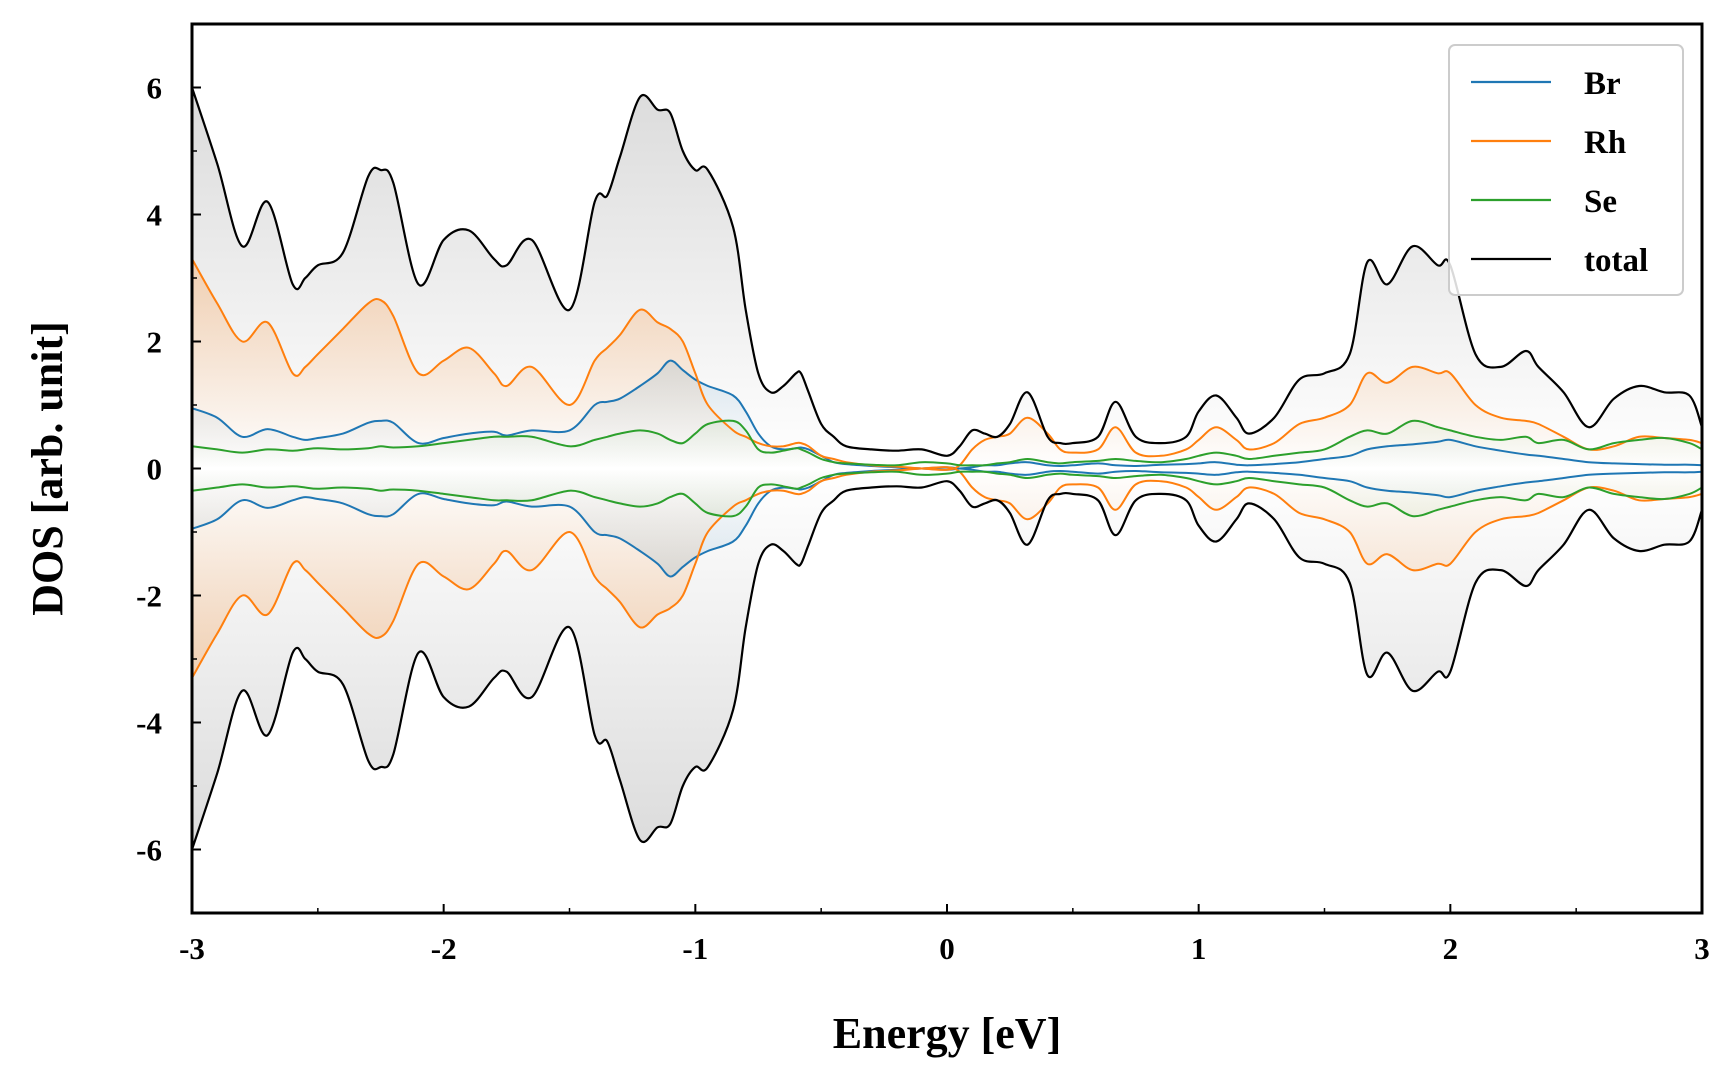 This screenshot has height=1080, width=1728. What do you see at coordinates (1605, 143) in the screenshot?
I see `legend-label-rh: Rh` at bounding box center [1605, 143].